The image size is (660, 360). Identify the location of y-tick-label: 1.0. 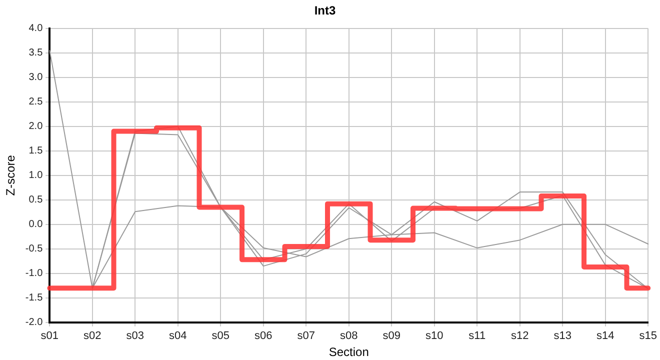
(36, 176).